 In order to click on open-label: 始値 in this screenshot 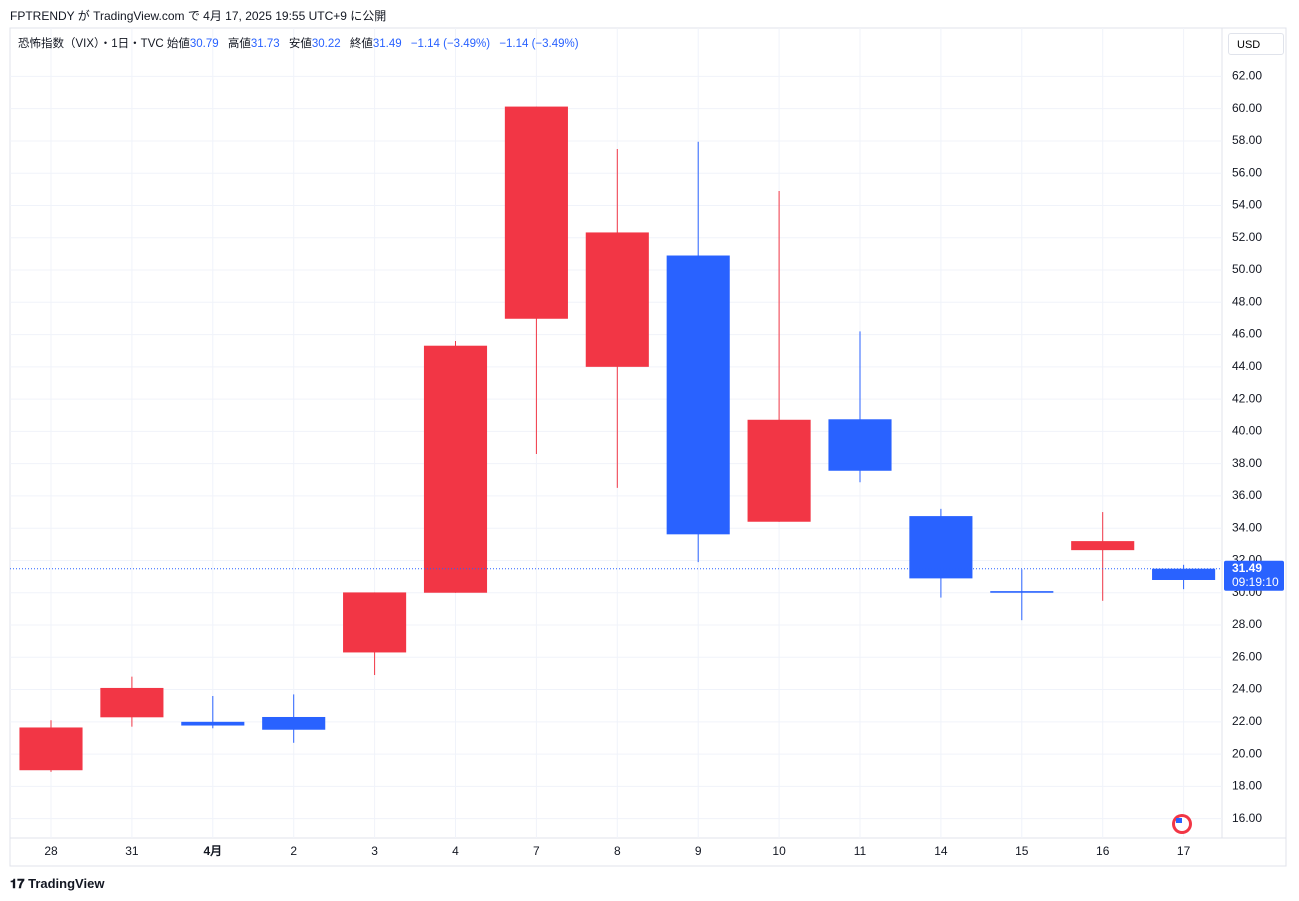, I will do `click(178, 44)`.